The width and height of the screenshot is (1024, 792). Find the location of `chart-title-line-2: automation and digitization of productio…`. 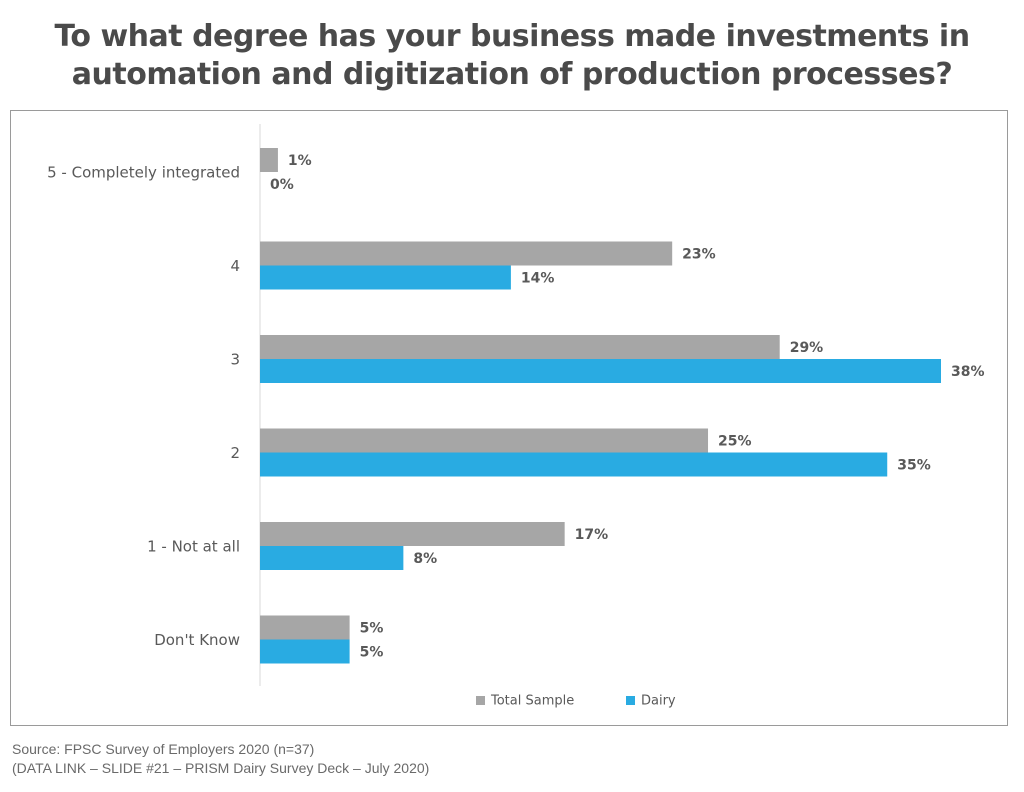

chart-title-line-2: automation and digitization of productio… is located at coordinates (512, 74).